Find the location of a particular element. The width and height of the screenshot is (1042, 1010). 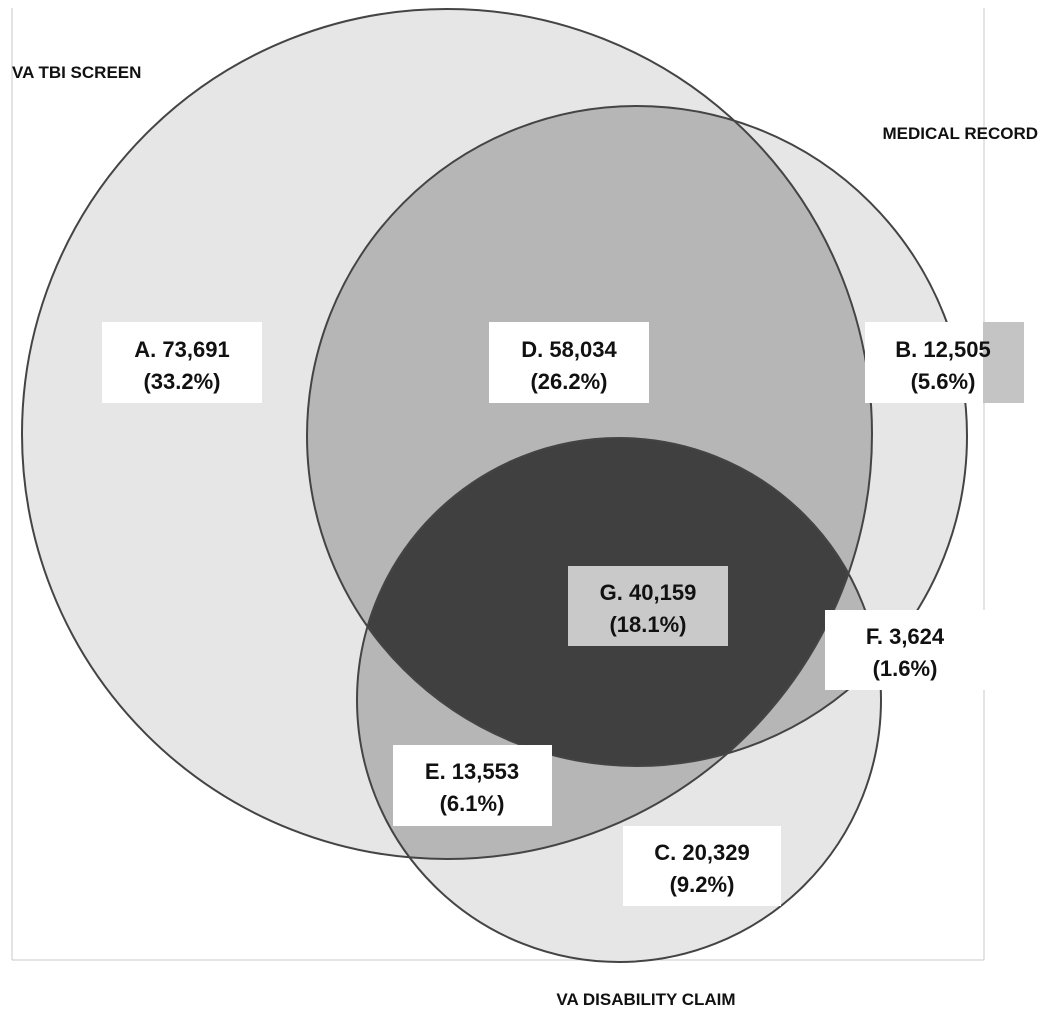

region-f-box is located at coordinates (905, 650).